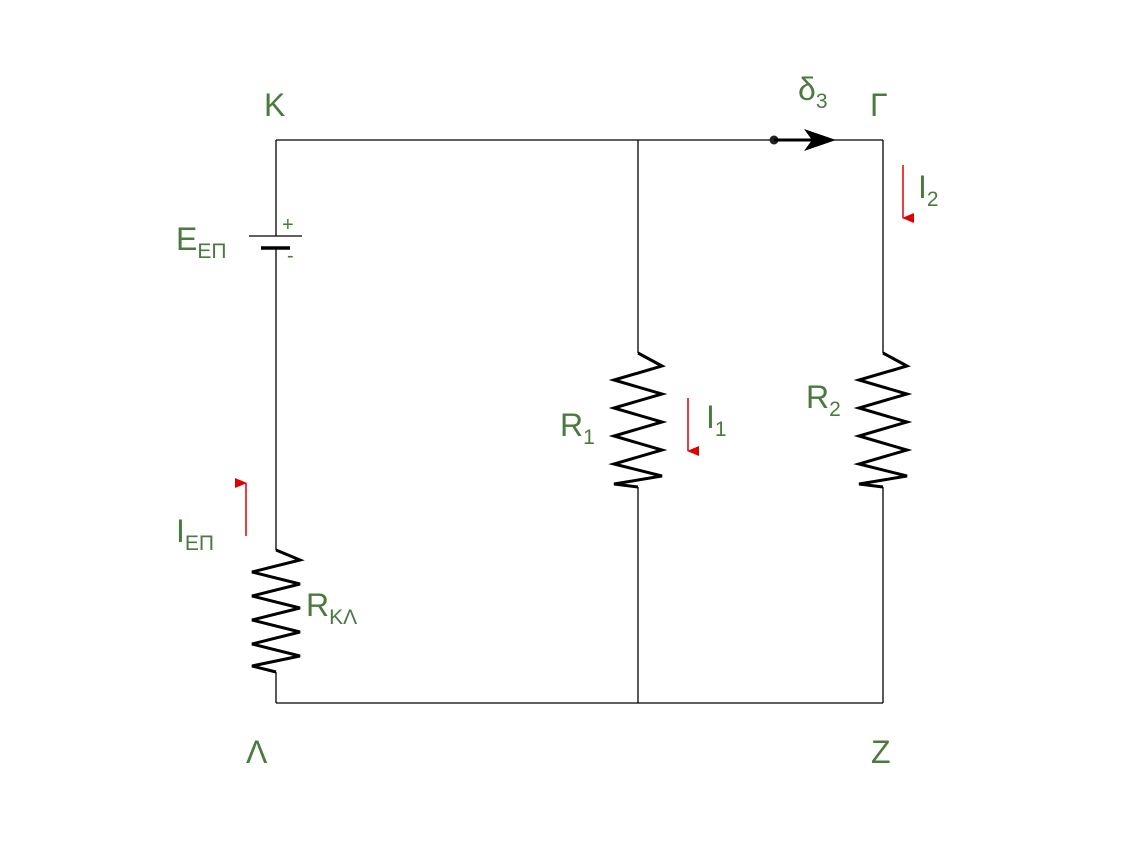 The image size is (1147, 867). What do you see at coordinates (802, 140) in the screenshot?
I see `switch-delta3` at bounding box center [802, 140].